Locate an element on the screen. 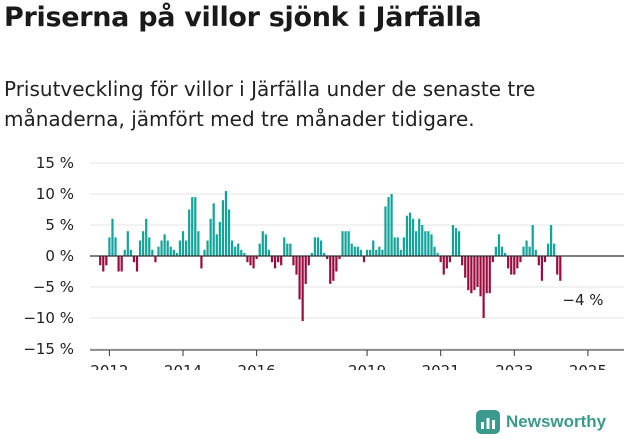 The image size is (631, 439). newsworthy-logo-icon is located at coordinates (488, 422).